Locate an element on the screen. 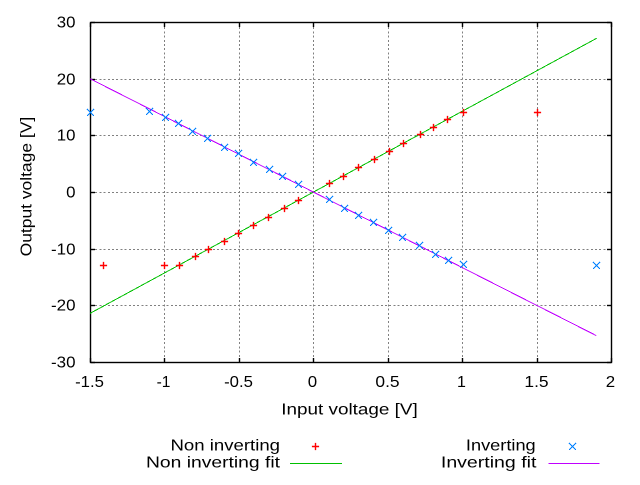 The width and height of the screenshot is (640, 485). svg-text: Inverting is located at coordinates (501, 446).